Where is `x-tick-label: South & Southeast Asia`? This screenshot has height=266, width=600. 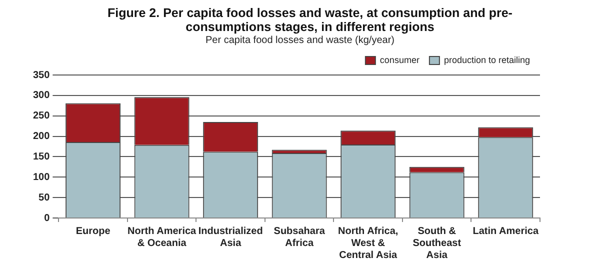
x-tick-label: South & Southeast Asia is located at coordinates (437, 243).